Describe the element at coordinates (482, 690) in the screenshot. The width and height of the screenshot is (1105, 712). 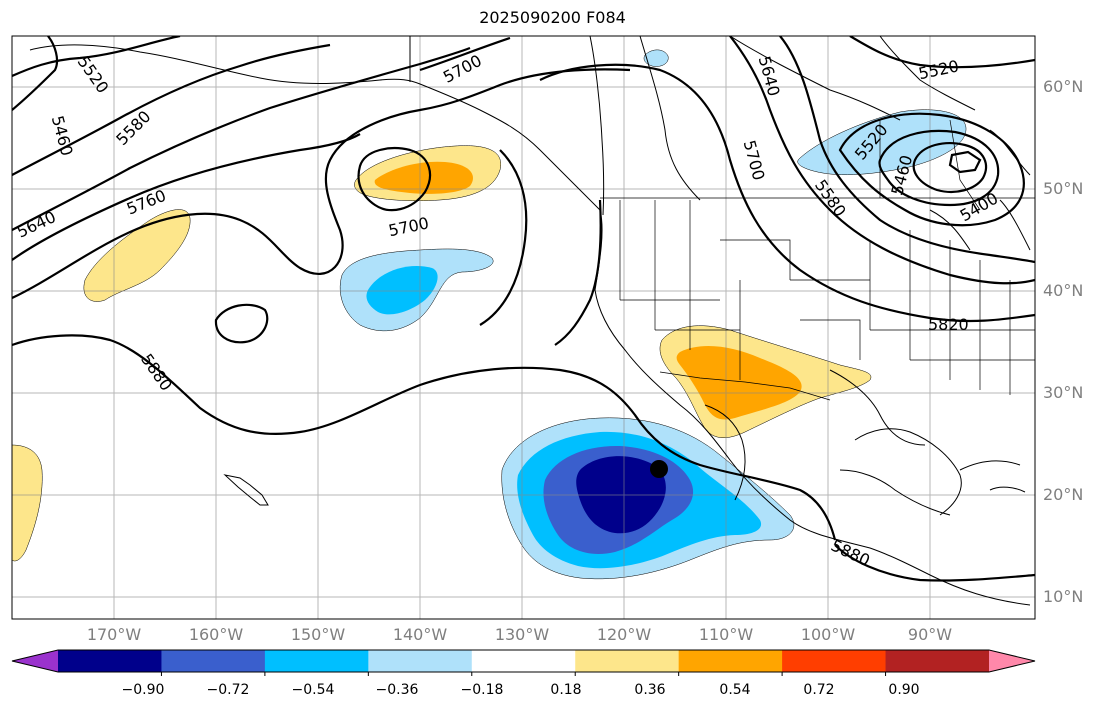
I see `colorbar-tick-label: −0.18` at that location.